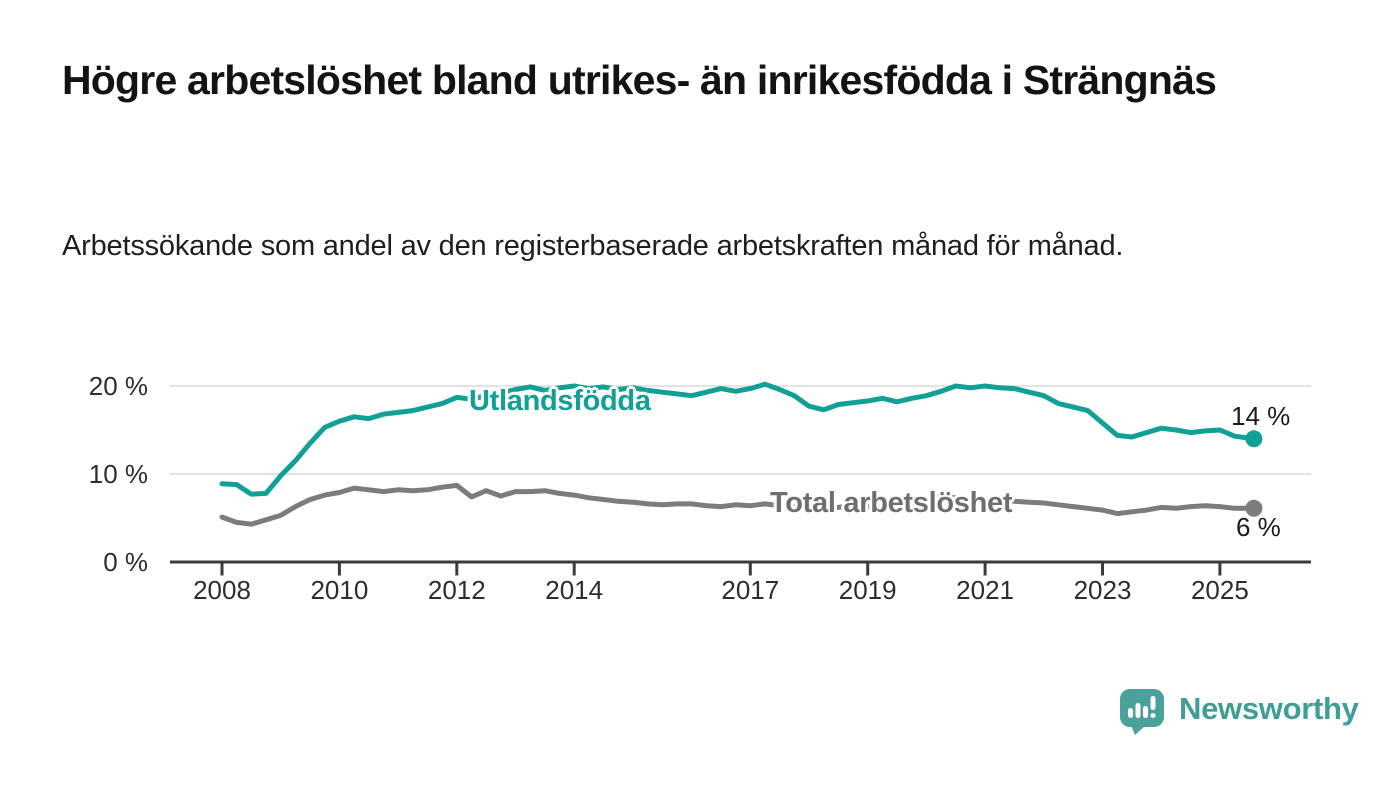 This screenshot has height=794, width=1400. I want to click on x-tick-label: 2008, so click(222, 590).